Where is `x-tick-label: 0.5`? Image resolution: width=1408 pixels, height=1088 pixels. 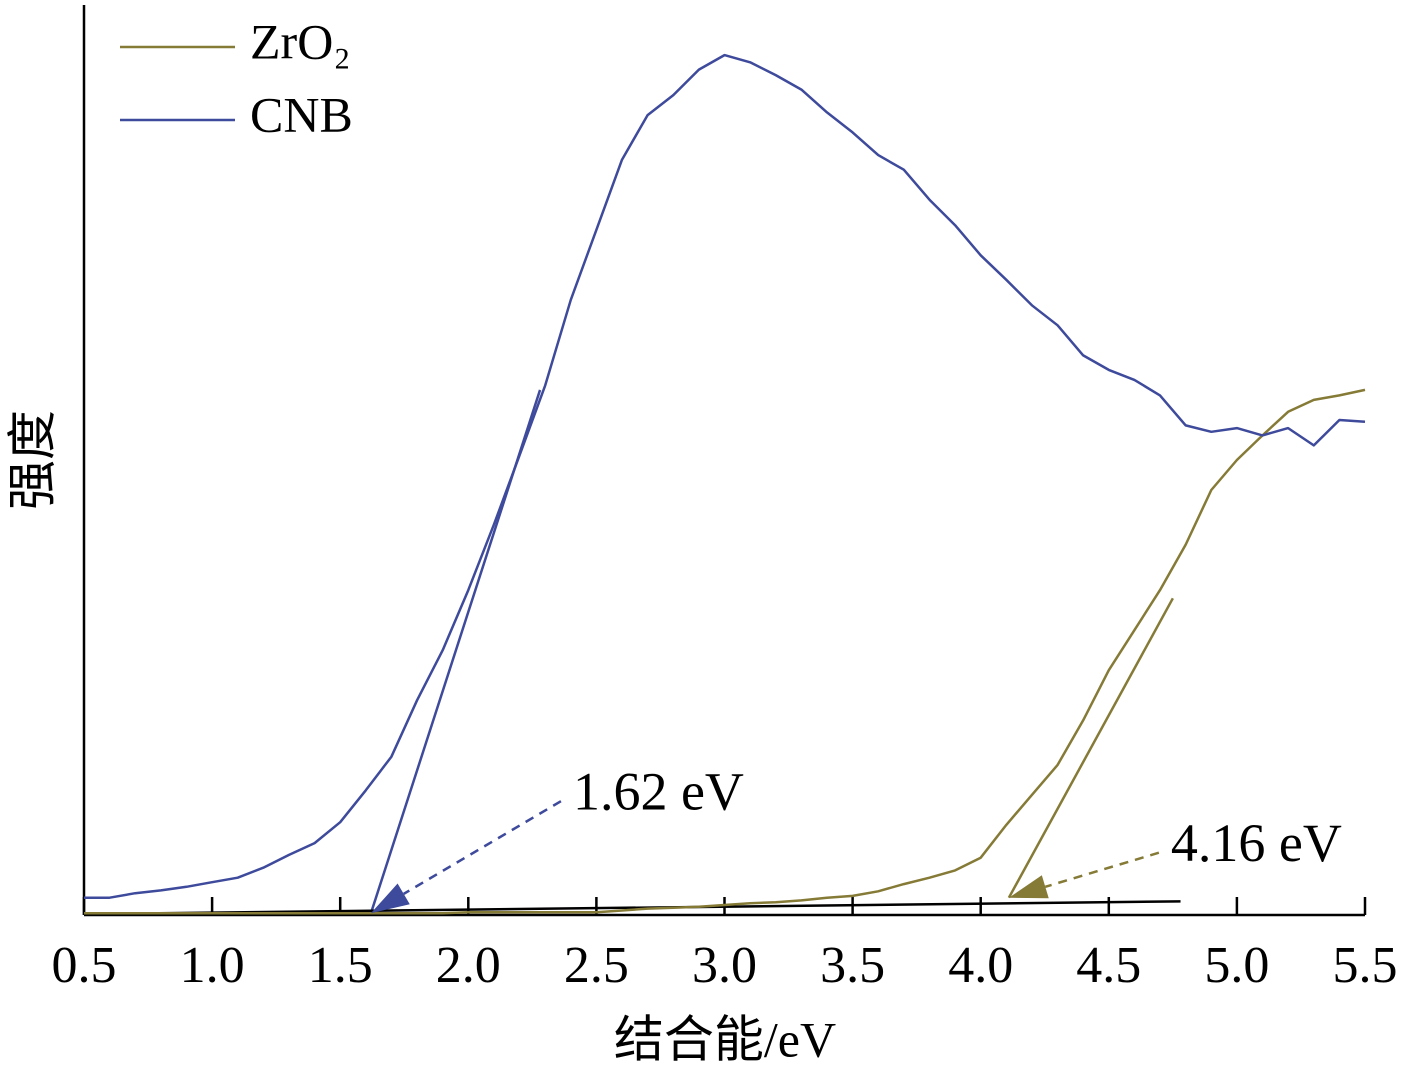 x-tick-label: 0.5 is located at coordinates (84, 965).